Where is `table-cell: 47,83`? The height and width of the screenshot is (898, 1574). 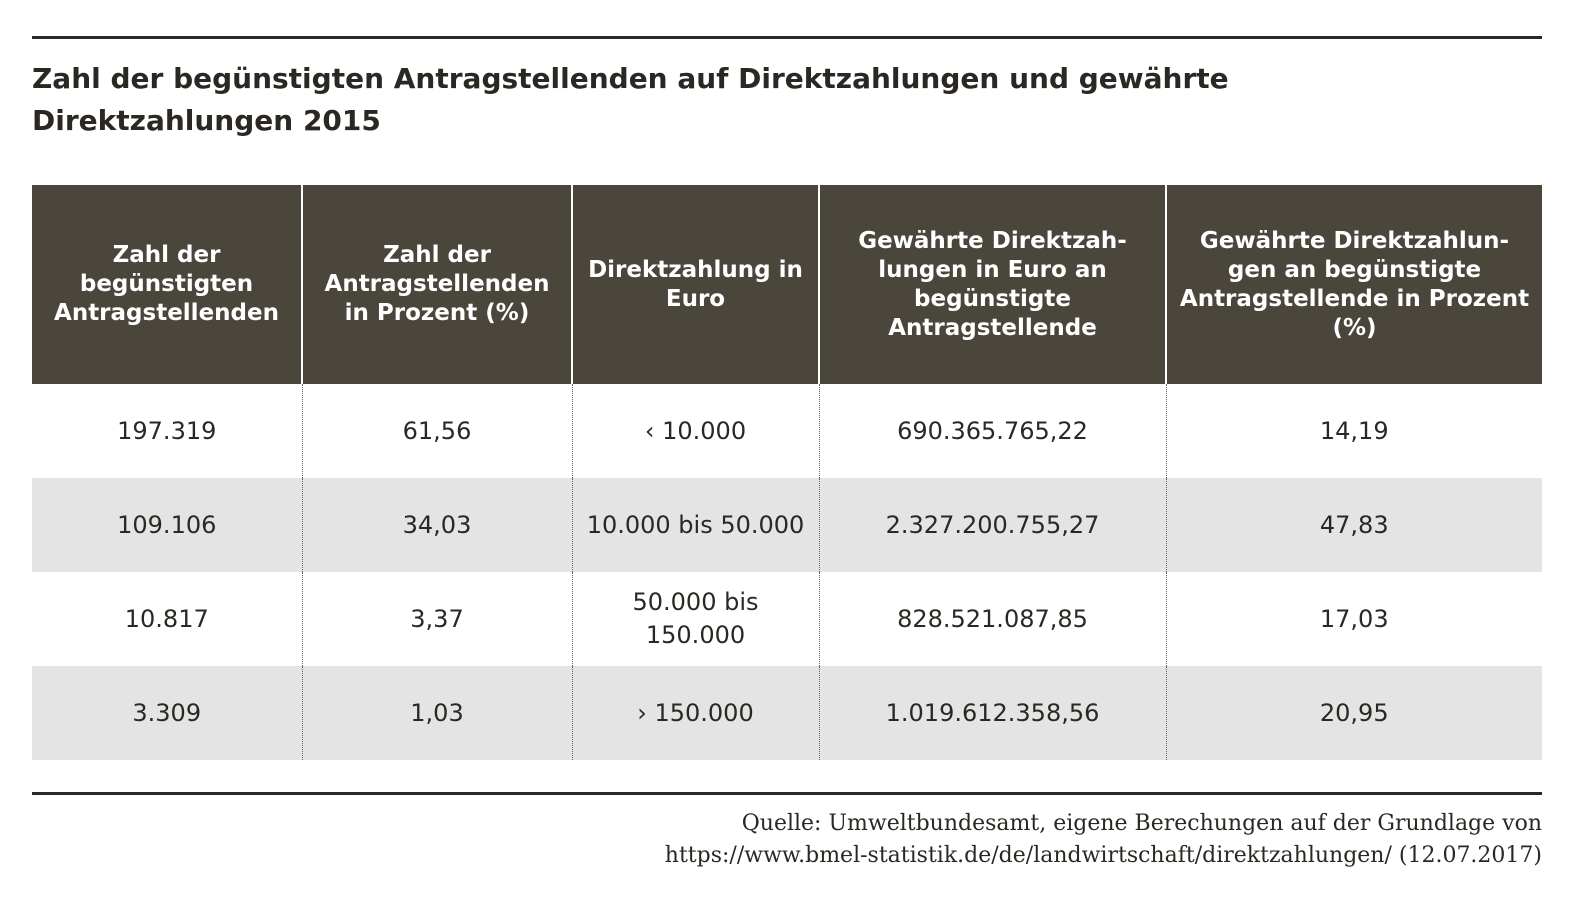 table-cell: 47,83 is located at coordinates (1353, 525).